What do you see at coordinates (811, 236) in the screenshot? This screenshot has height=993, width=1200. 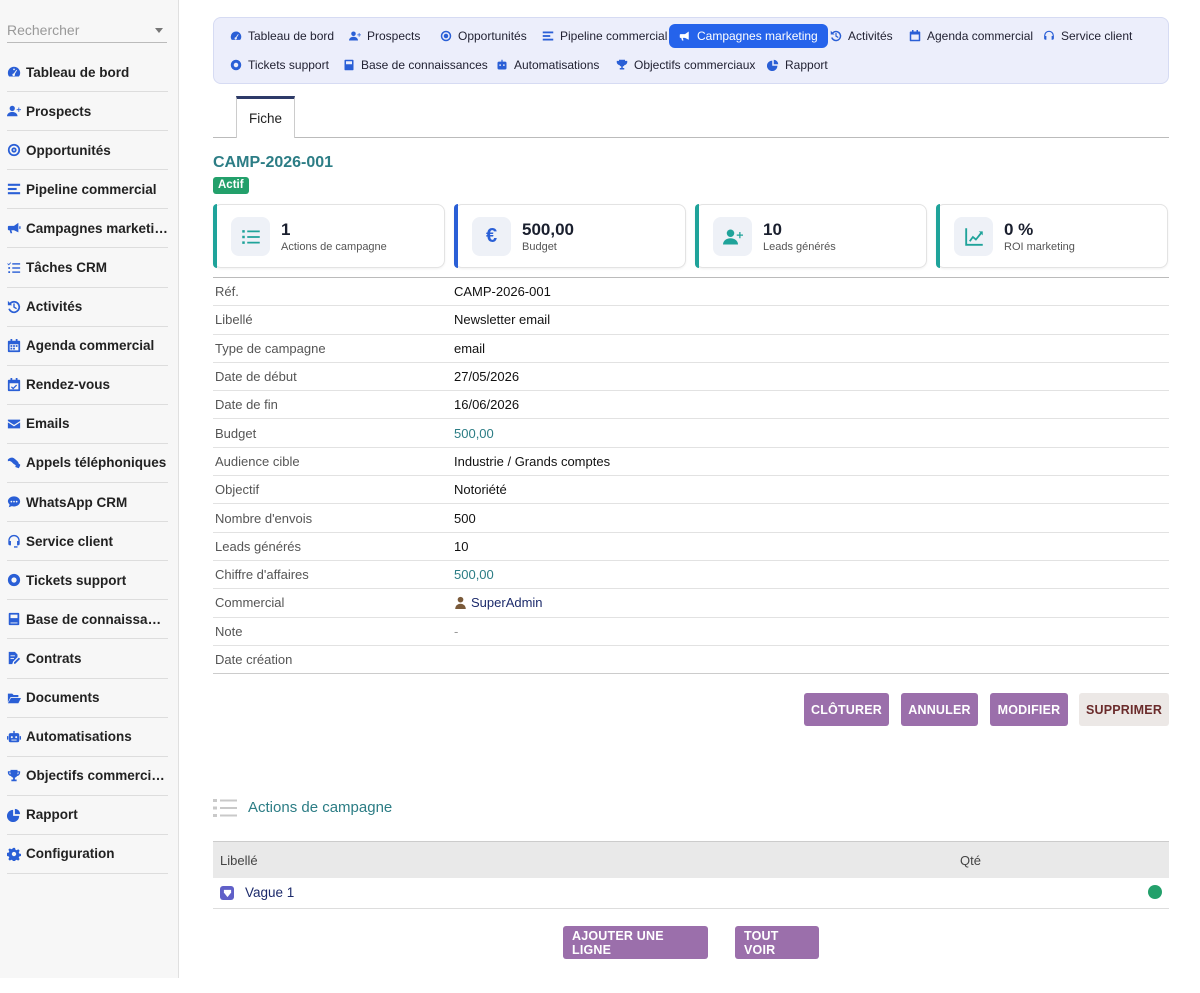 I see `kpi-card-leads: 10 Leads générés` at bounding box center [811, 236].